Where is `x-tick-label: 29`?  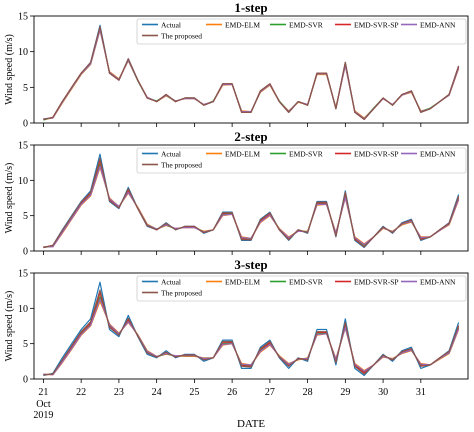 x-tick-label: 29 is located at coordinates (345, 392).